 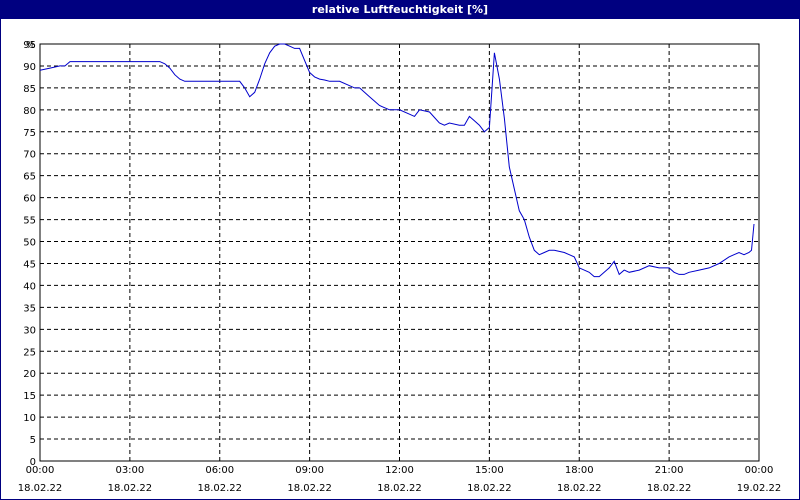 What do you see at coordinates (219, 470) in the screenshot?
I see `x-tick-time-label: 06:00` at bounding box center [219, 470].